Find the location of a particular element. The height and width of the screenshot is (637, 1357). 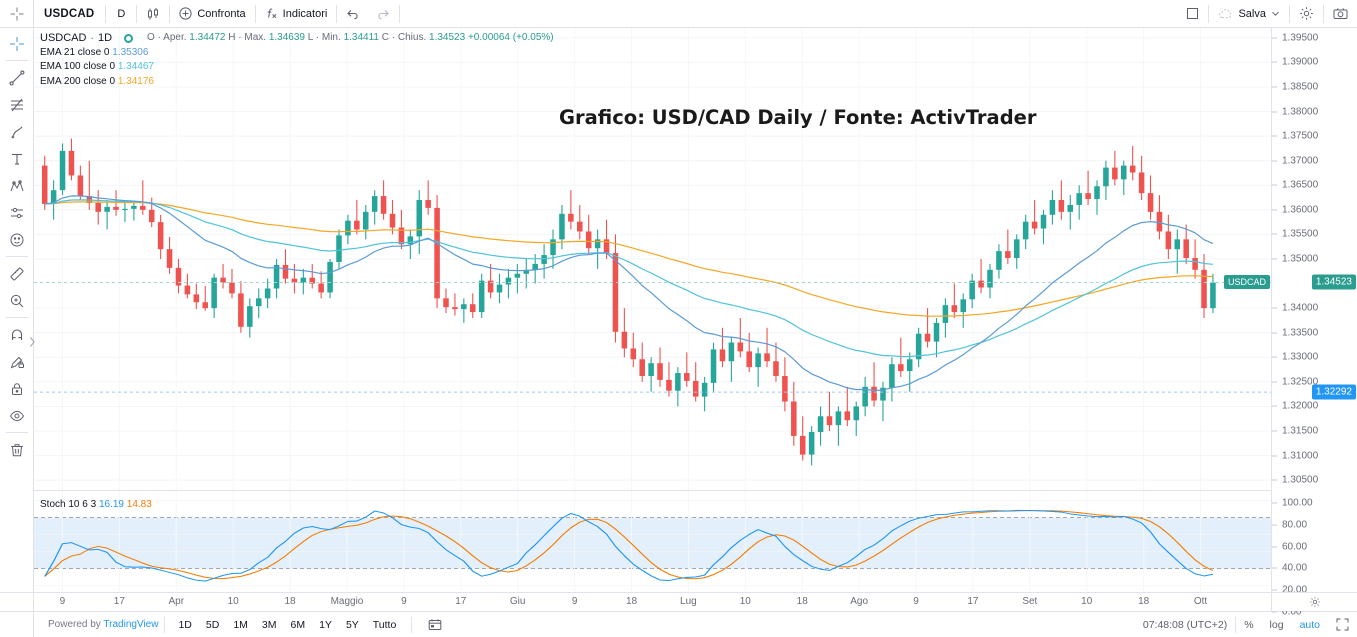

chevron-down-icon is located at coordinates (1275, 13).